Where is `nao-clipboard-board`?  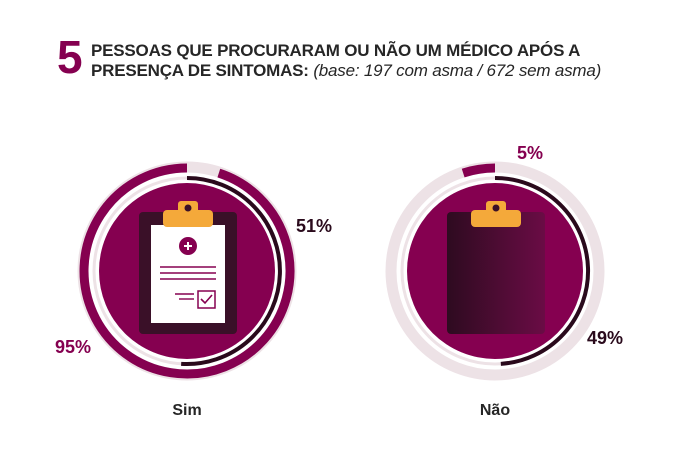
nao-clipboard-board is located at coordinates (496, 273).